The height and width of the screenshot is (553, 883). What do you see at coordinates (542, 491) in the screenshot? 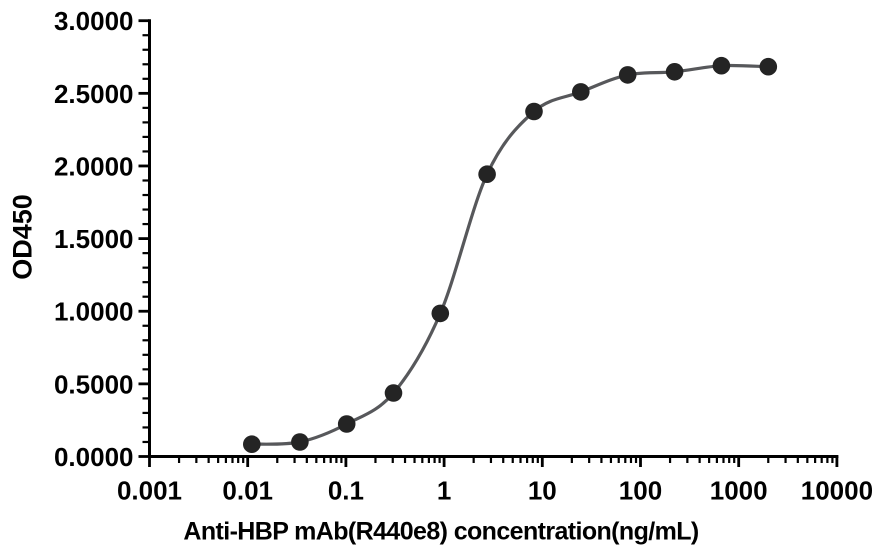
I see `x-tick-label: 10` at bounding box center [542, 491].